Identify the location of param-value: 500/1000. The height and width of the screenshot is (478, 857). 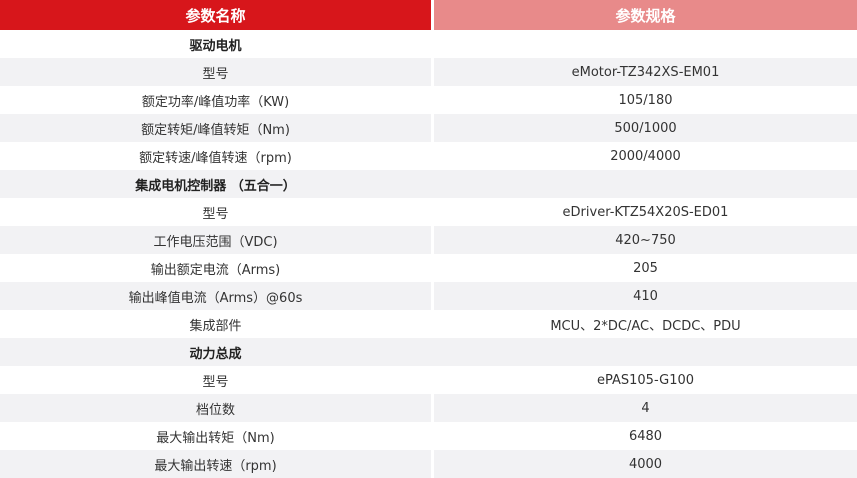
(645, 128).